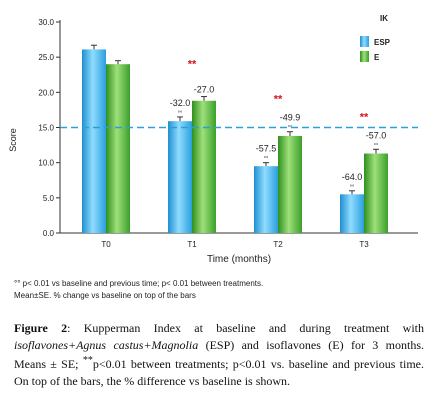 This screenshot has width=437, height=414. I want to click on bar-value-label: -64.0, so click(352, 177).